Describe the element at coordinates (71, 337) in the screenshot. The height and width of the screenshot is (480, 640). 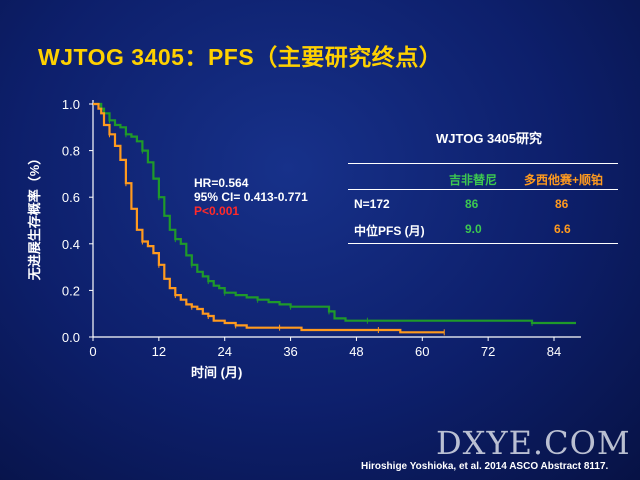
I see `y-tick-label: 0.0` at that location.